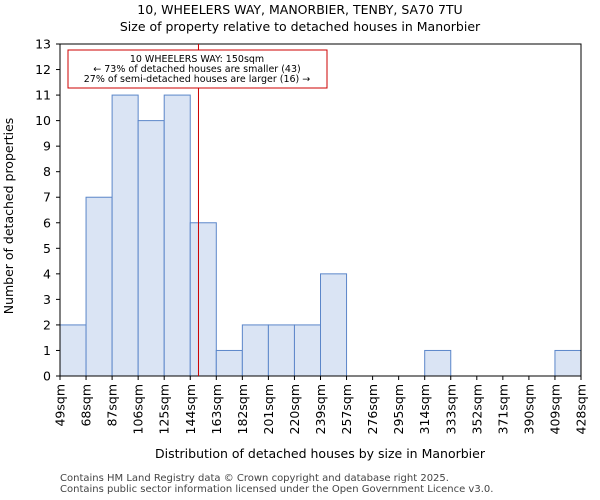  What do you see at coordinates (43, 44) in the screenshot?
I see `y-tick-label: 13` at bounding box center [43, 44].